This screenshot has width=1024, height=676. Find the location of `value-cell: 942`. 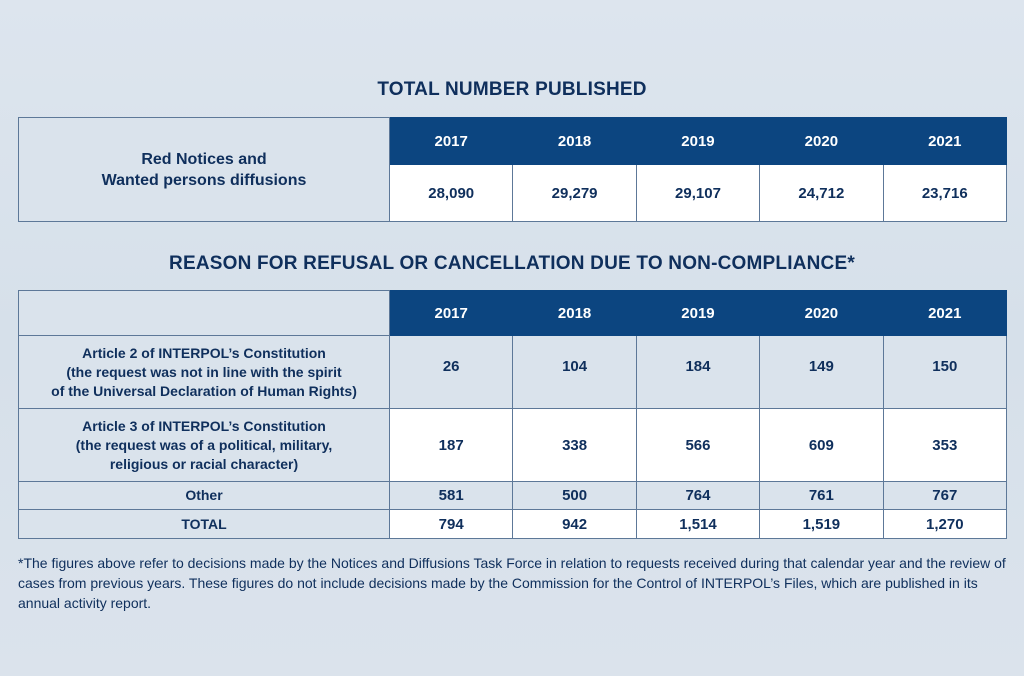

value-cell: 942 is located at coordinates (574, 524).